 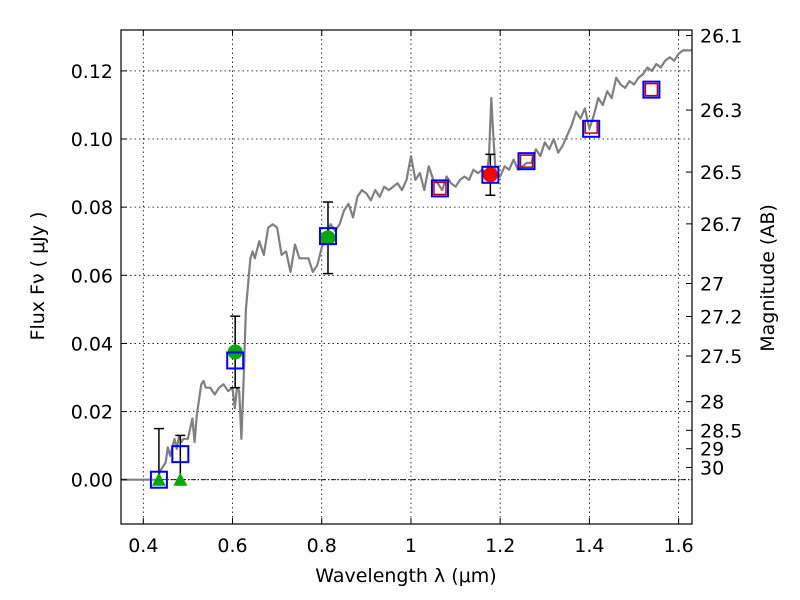 I want to click on y-tick-label: 0.12, so click(x=92, y=72).